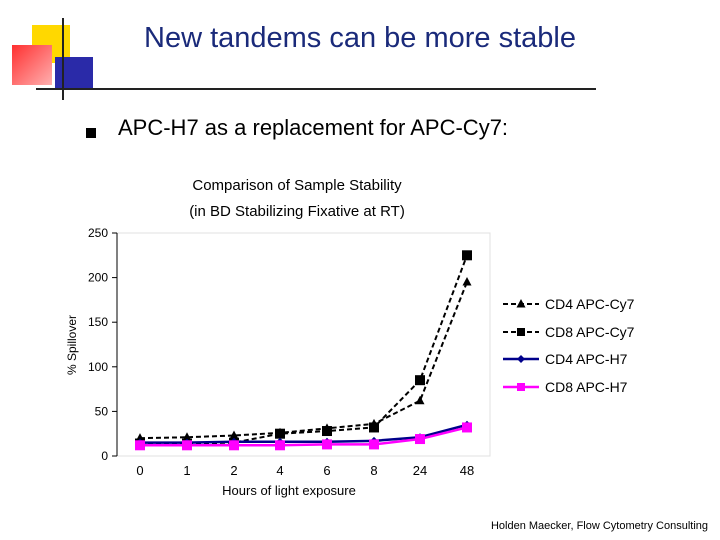 This screenshot has height=540, width=720. Describe the element at coordinates (98, 367) in the screenshot. I see `y-tick-label: 100` at that location.